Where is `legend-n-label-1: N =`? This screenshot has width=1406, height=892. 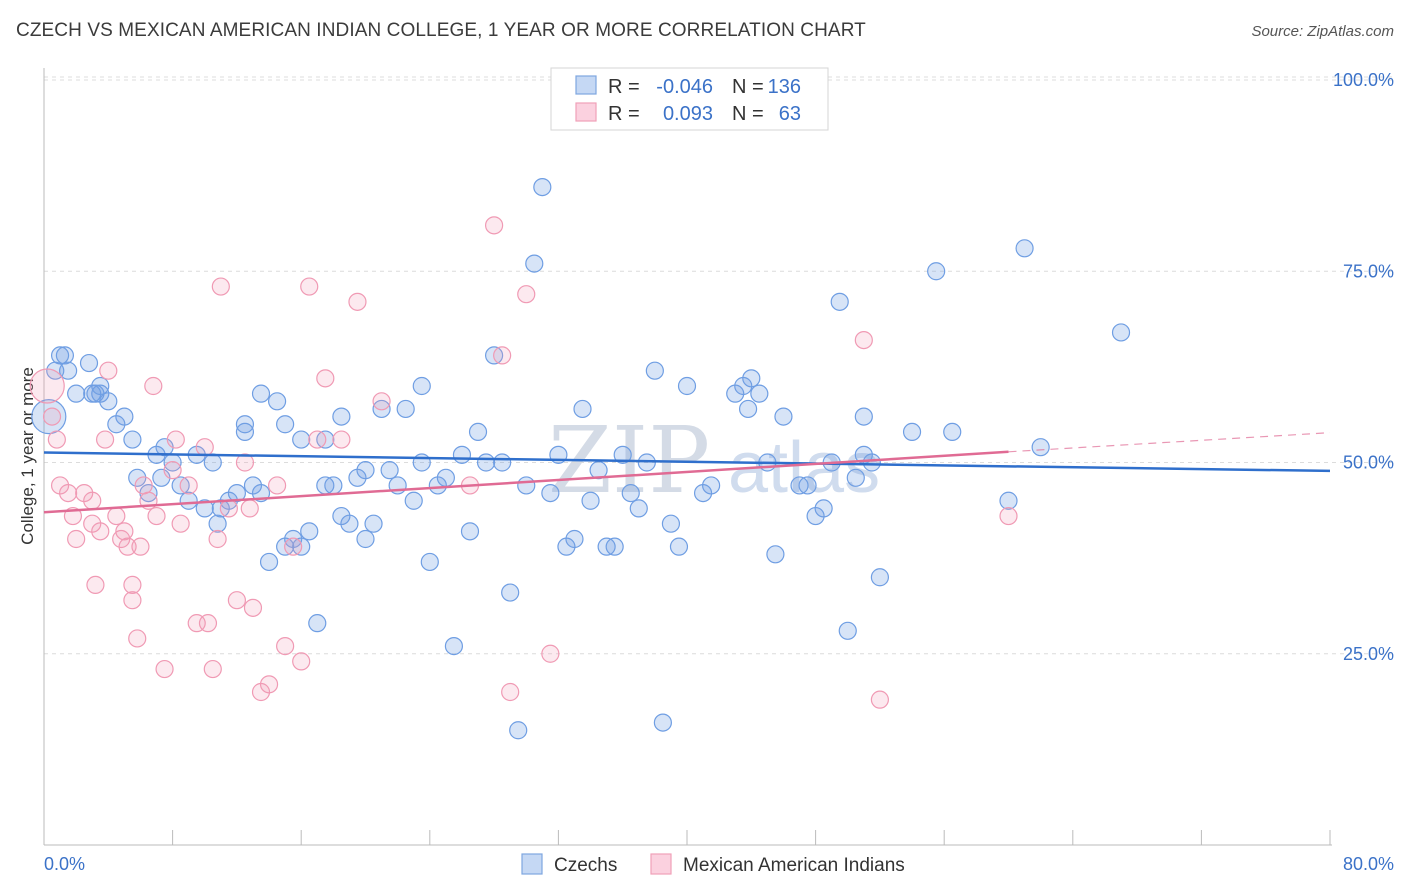
legend-n-label-1: N = is located at coordinates (748, 87).